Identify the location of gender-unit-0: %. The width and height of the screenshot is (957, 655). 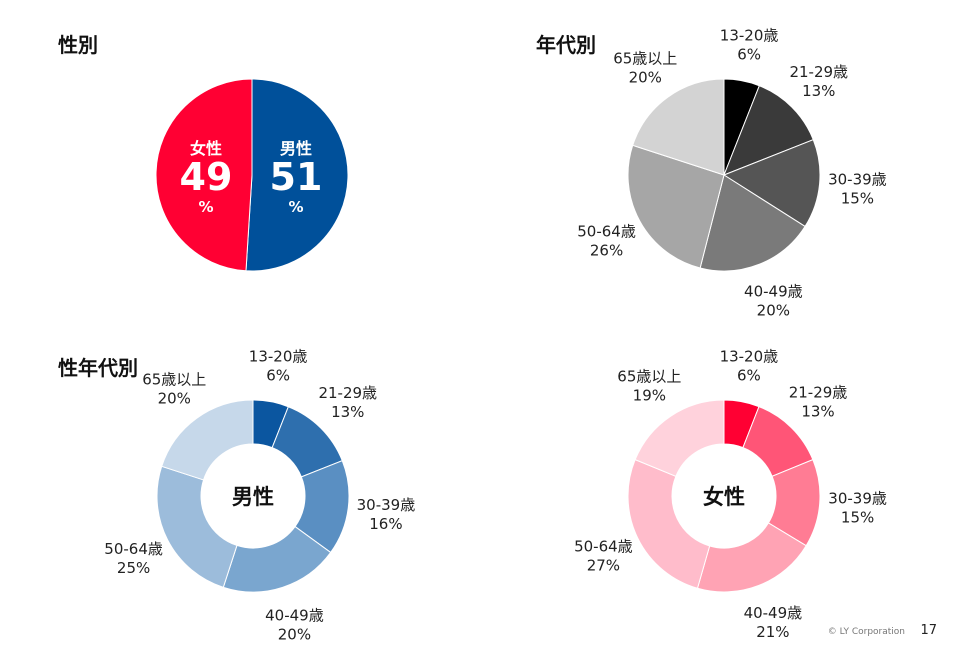
(295, 207).